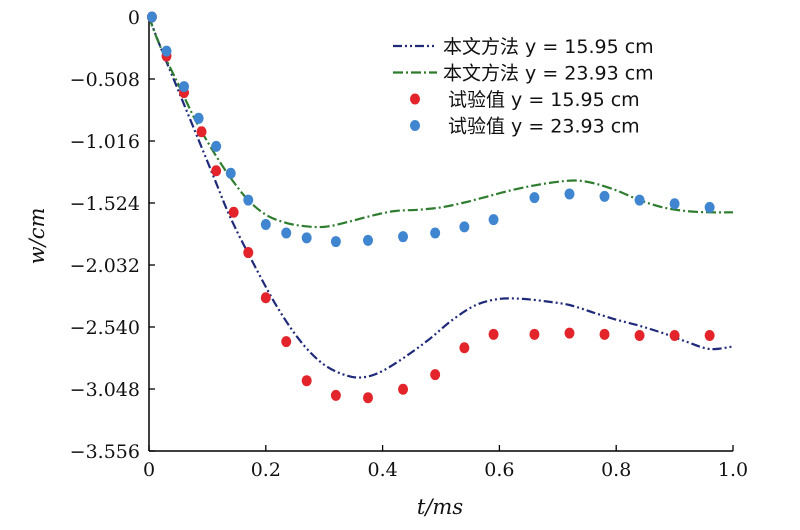 This screenshot has width=800, height=530. I want to click on y-tick-label: −1.016, so click(105, 142).